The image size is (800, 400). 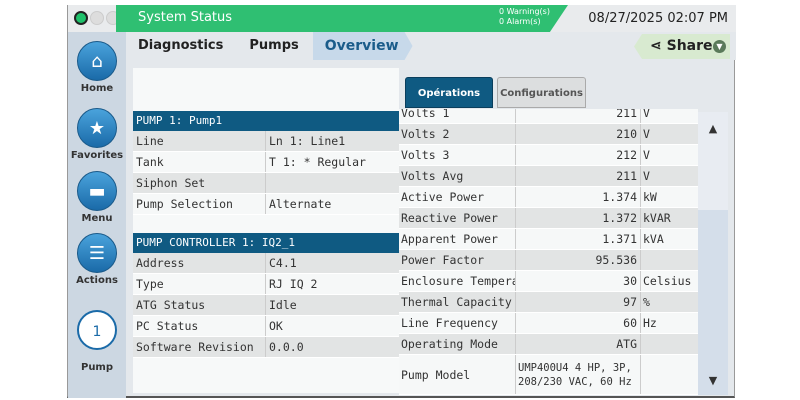 I want to click on scrollbar: ▲ ▼, so click(x=713, y=253).